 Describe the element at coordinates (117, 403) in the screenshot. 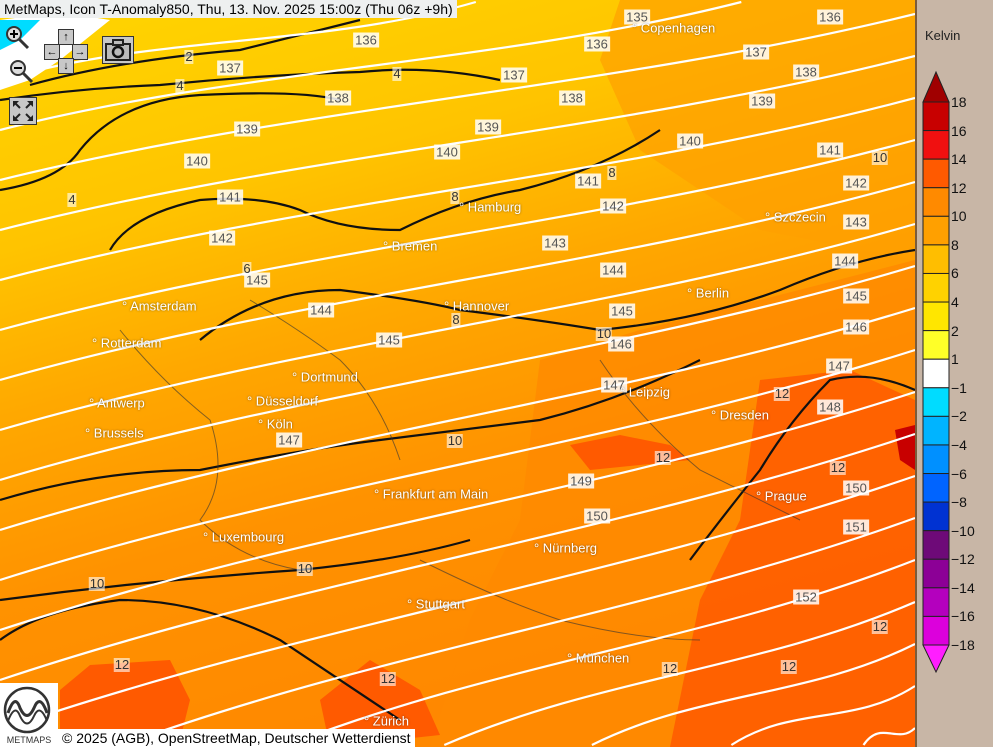

I see `city-label: ° Antwerp` at that location.